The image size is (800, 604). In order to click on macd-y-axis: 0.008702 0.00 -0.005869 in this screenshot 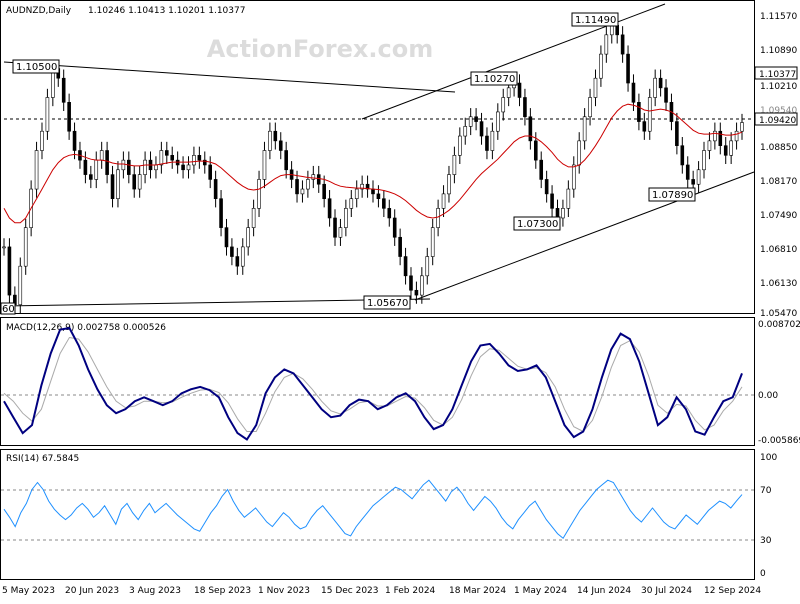, I will do `click(779, 383)`.